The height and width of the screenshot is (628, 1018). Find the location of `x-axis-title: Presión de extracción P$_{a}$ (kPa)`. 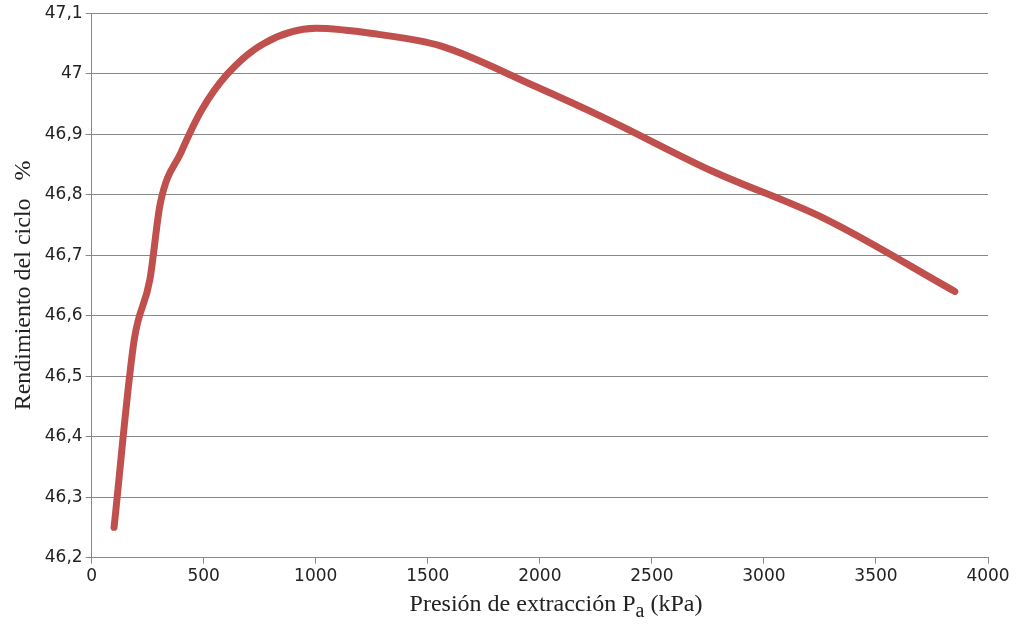

x-axis-title: Presión de extracción P$_{a}$ (kPa) is located at coordinates (556, 606).